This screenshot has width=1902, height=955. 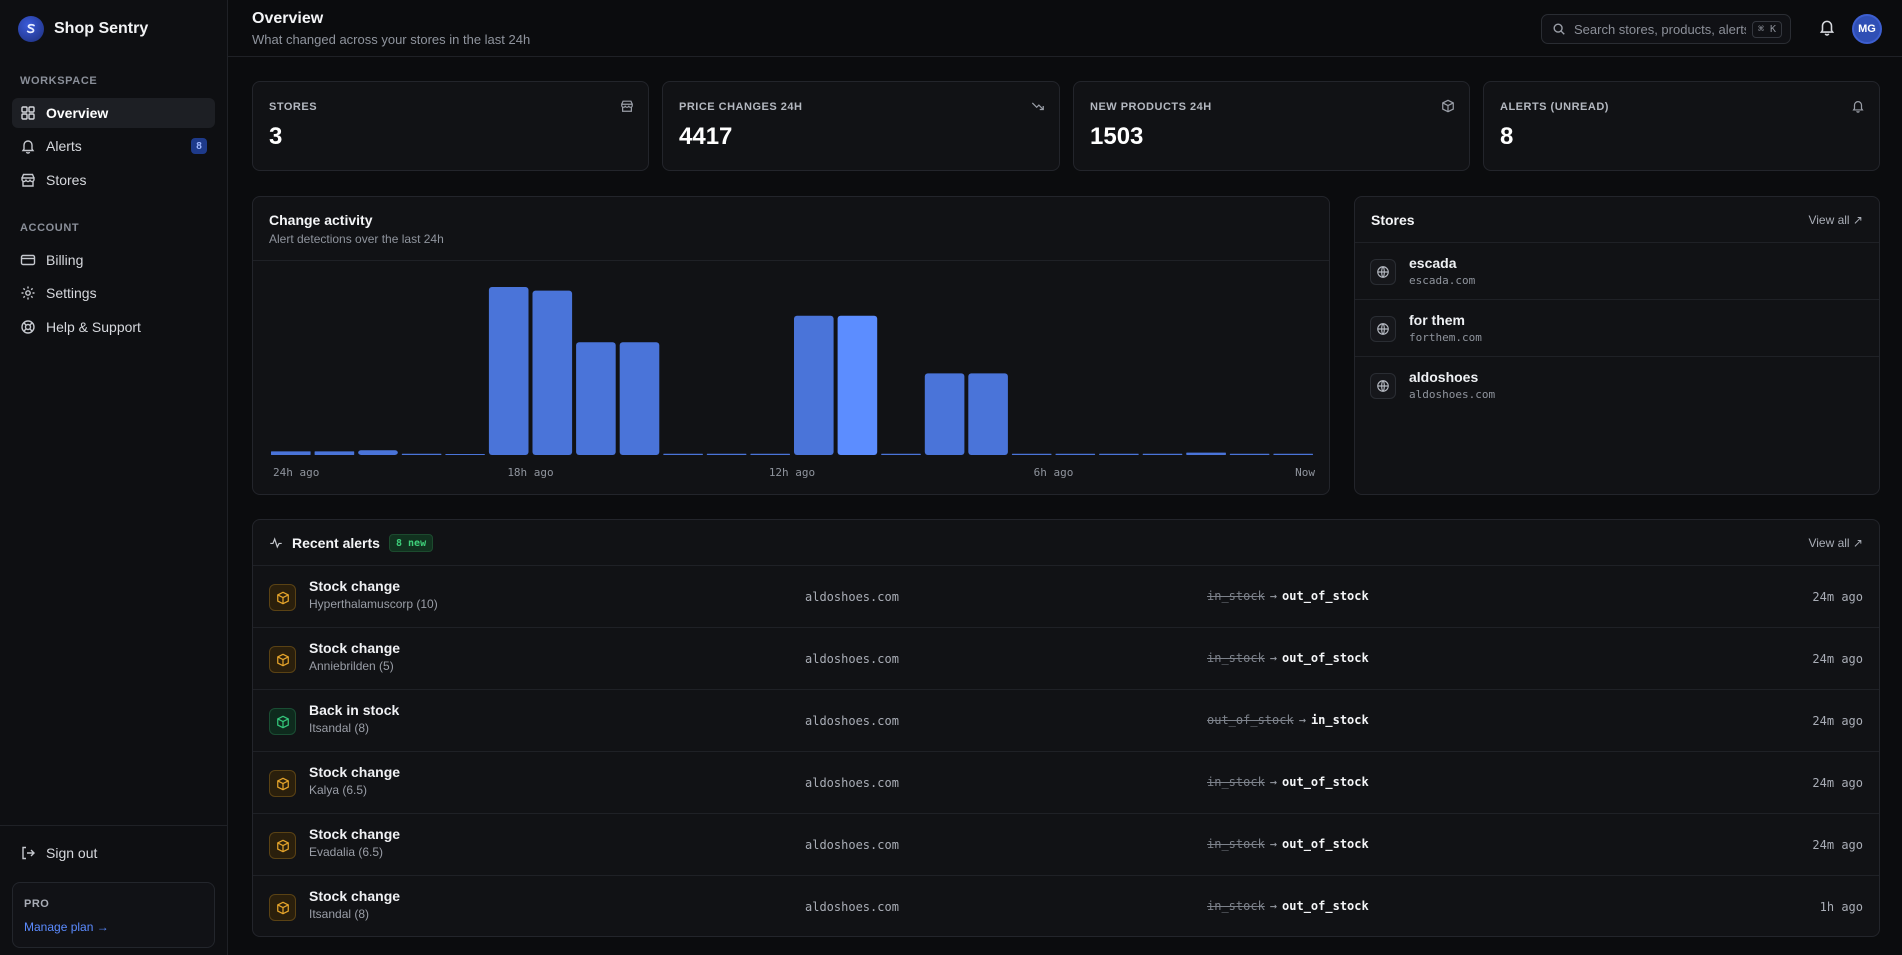 What do you see at coordinates (50, 228) in the screenshot?
I see `account-section-label: ACCOUNT` at bounding box center [50, 228].